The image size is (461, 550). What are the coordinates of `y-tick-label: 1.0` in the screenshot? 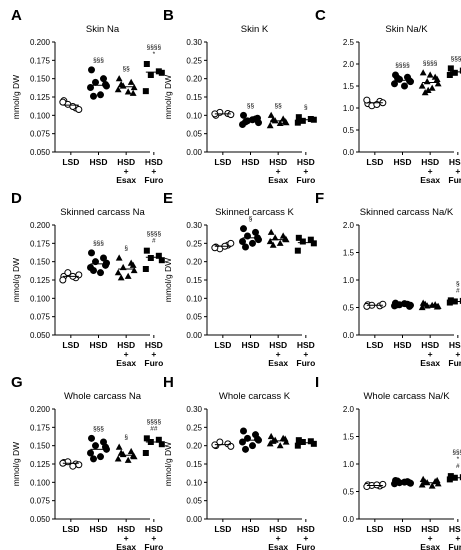 It's located at (349, 108).